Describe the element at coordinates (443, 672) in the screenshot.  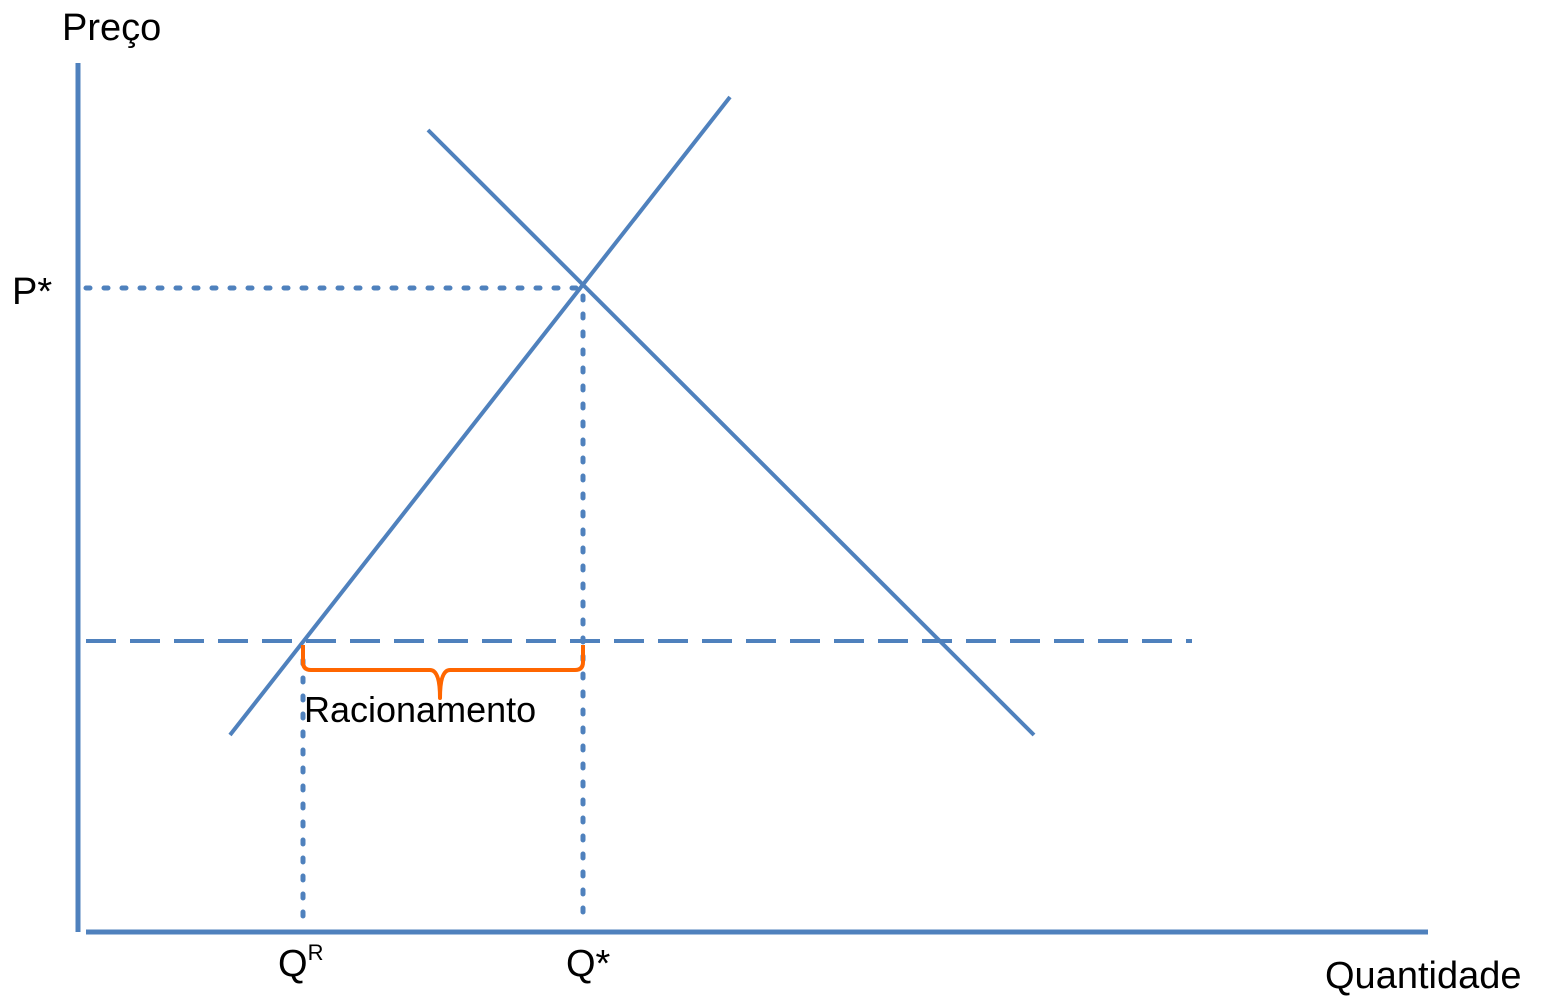
I see `rationing-brace` at that location.